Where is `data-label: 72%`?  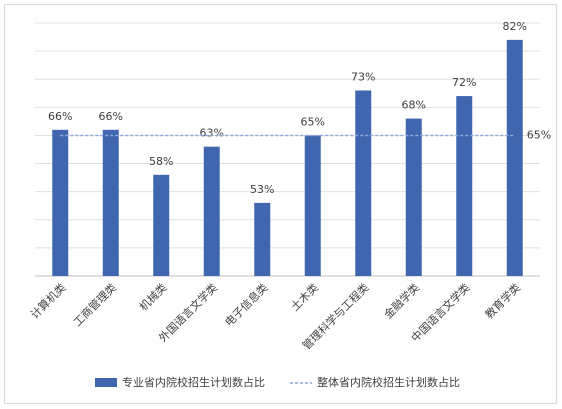
data-label: 72% is located at coordinates (464, 82).